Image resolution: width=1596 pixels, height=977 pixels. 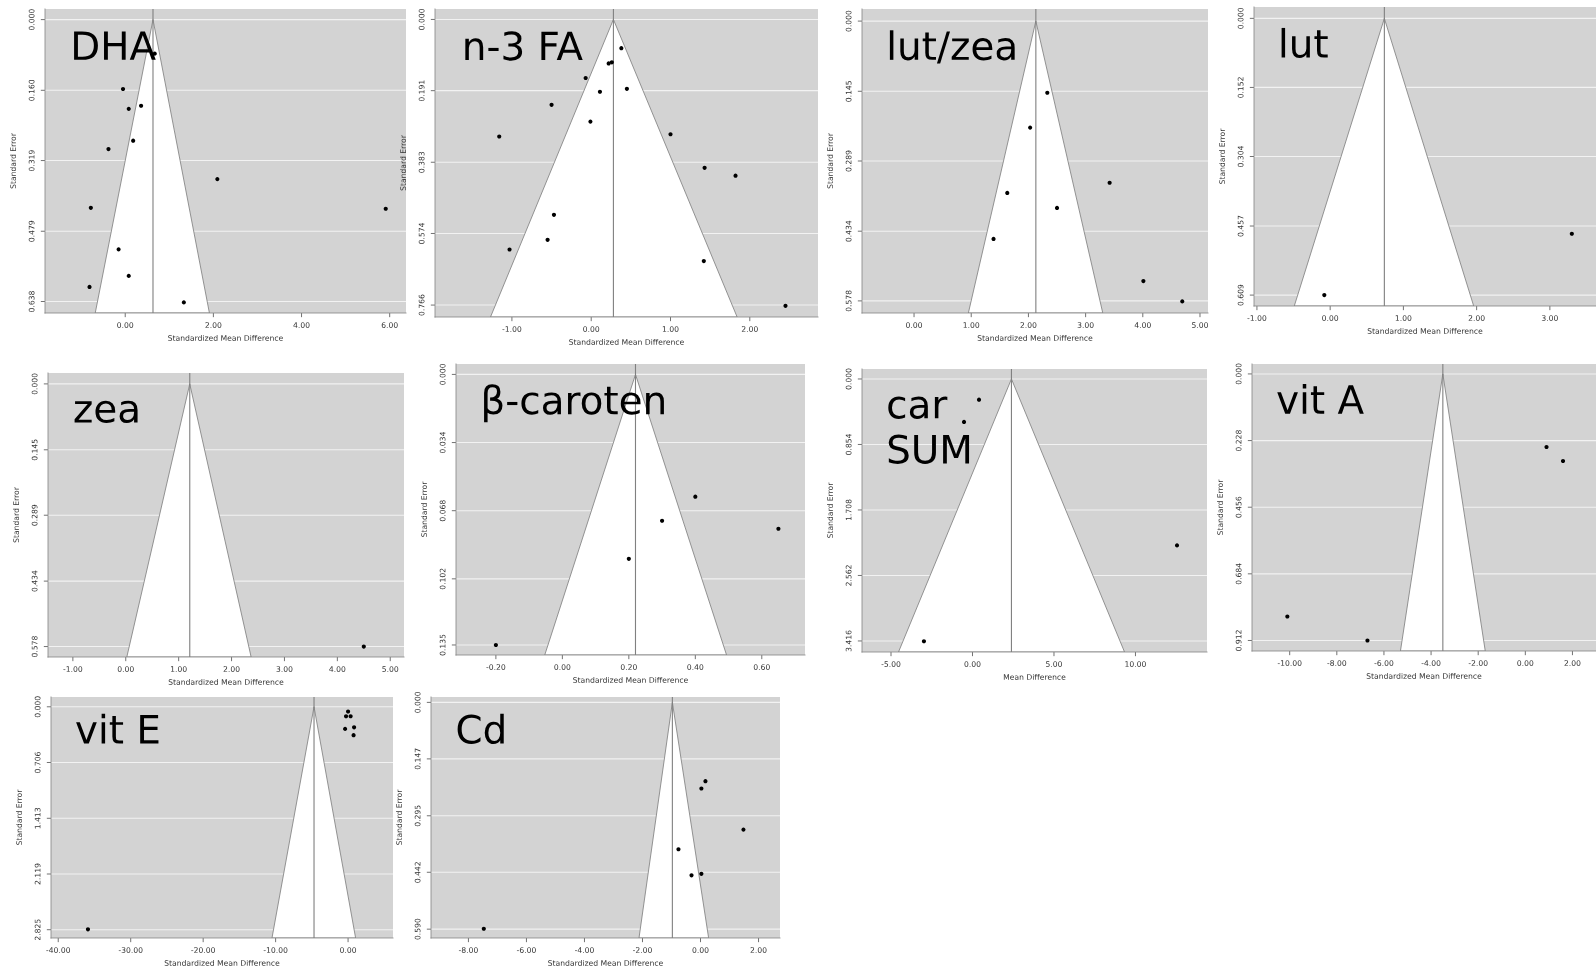 I want to click on chart-title: lut, so click(x=1304, y=43).